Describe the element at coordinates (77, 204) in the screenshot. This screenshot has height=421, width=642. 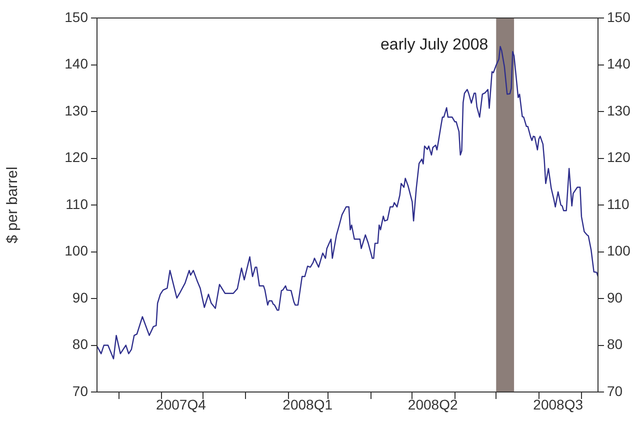
I see `y-tick-label: 110` at that location.